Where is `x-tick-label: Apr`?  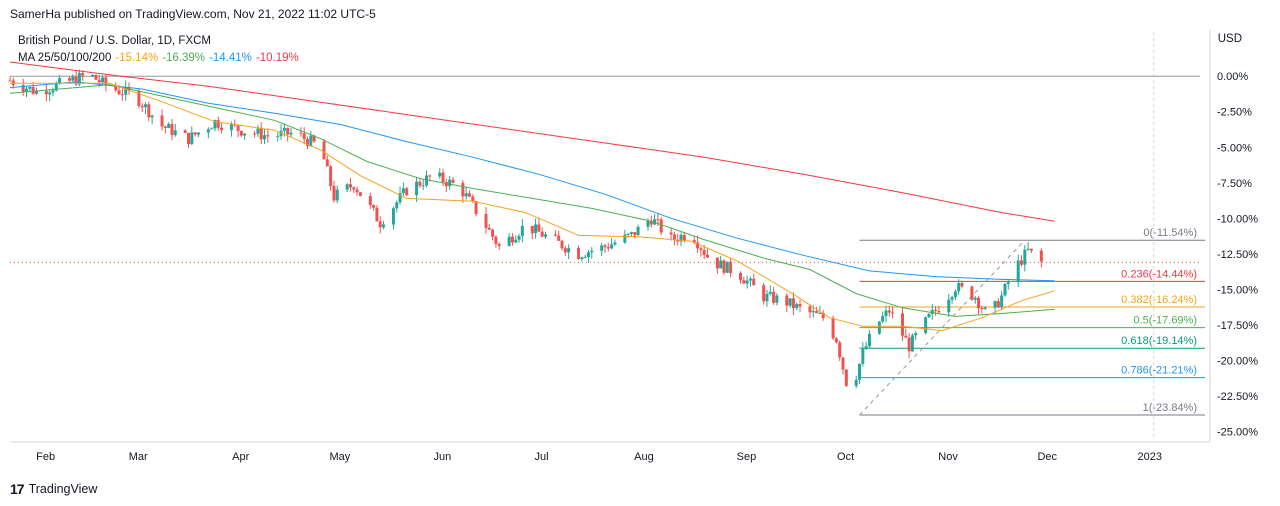
x-tick-label: Apr is located at coordinates (240, 457).